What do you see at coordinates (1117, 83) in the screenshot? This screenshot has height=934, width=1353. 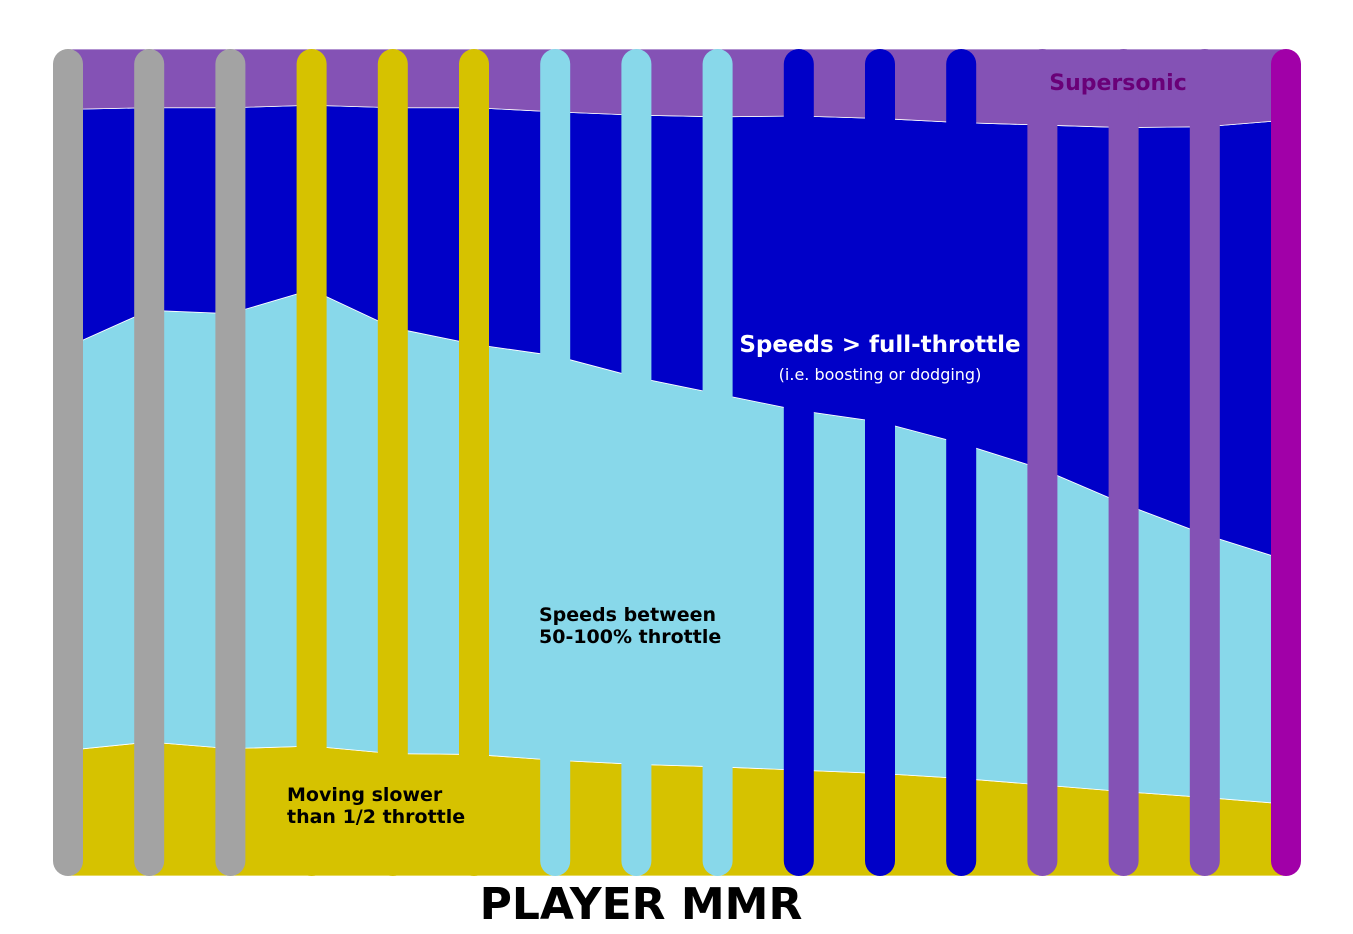 I see `supersonic-label: Supersonic` at bounding box center [1117, 83].